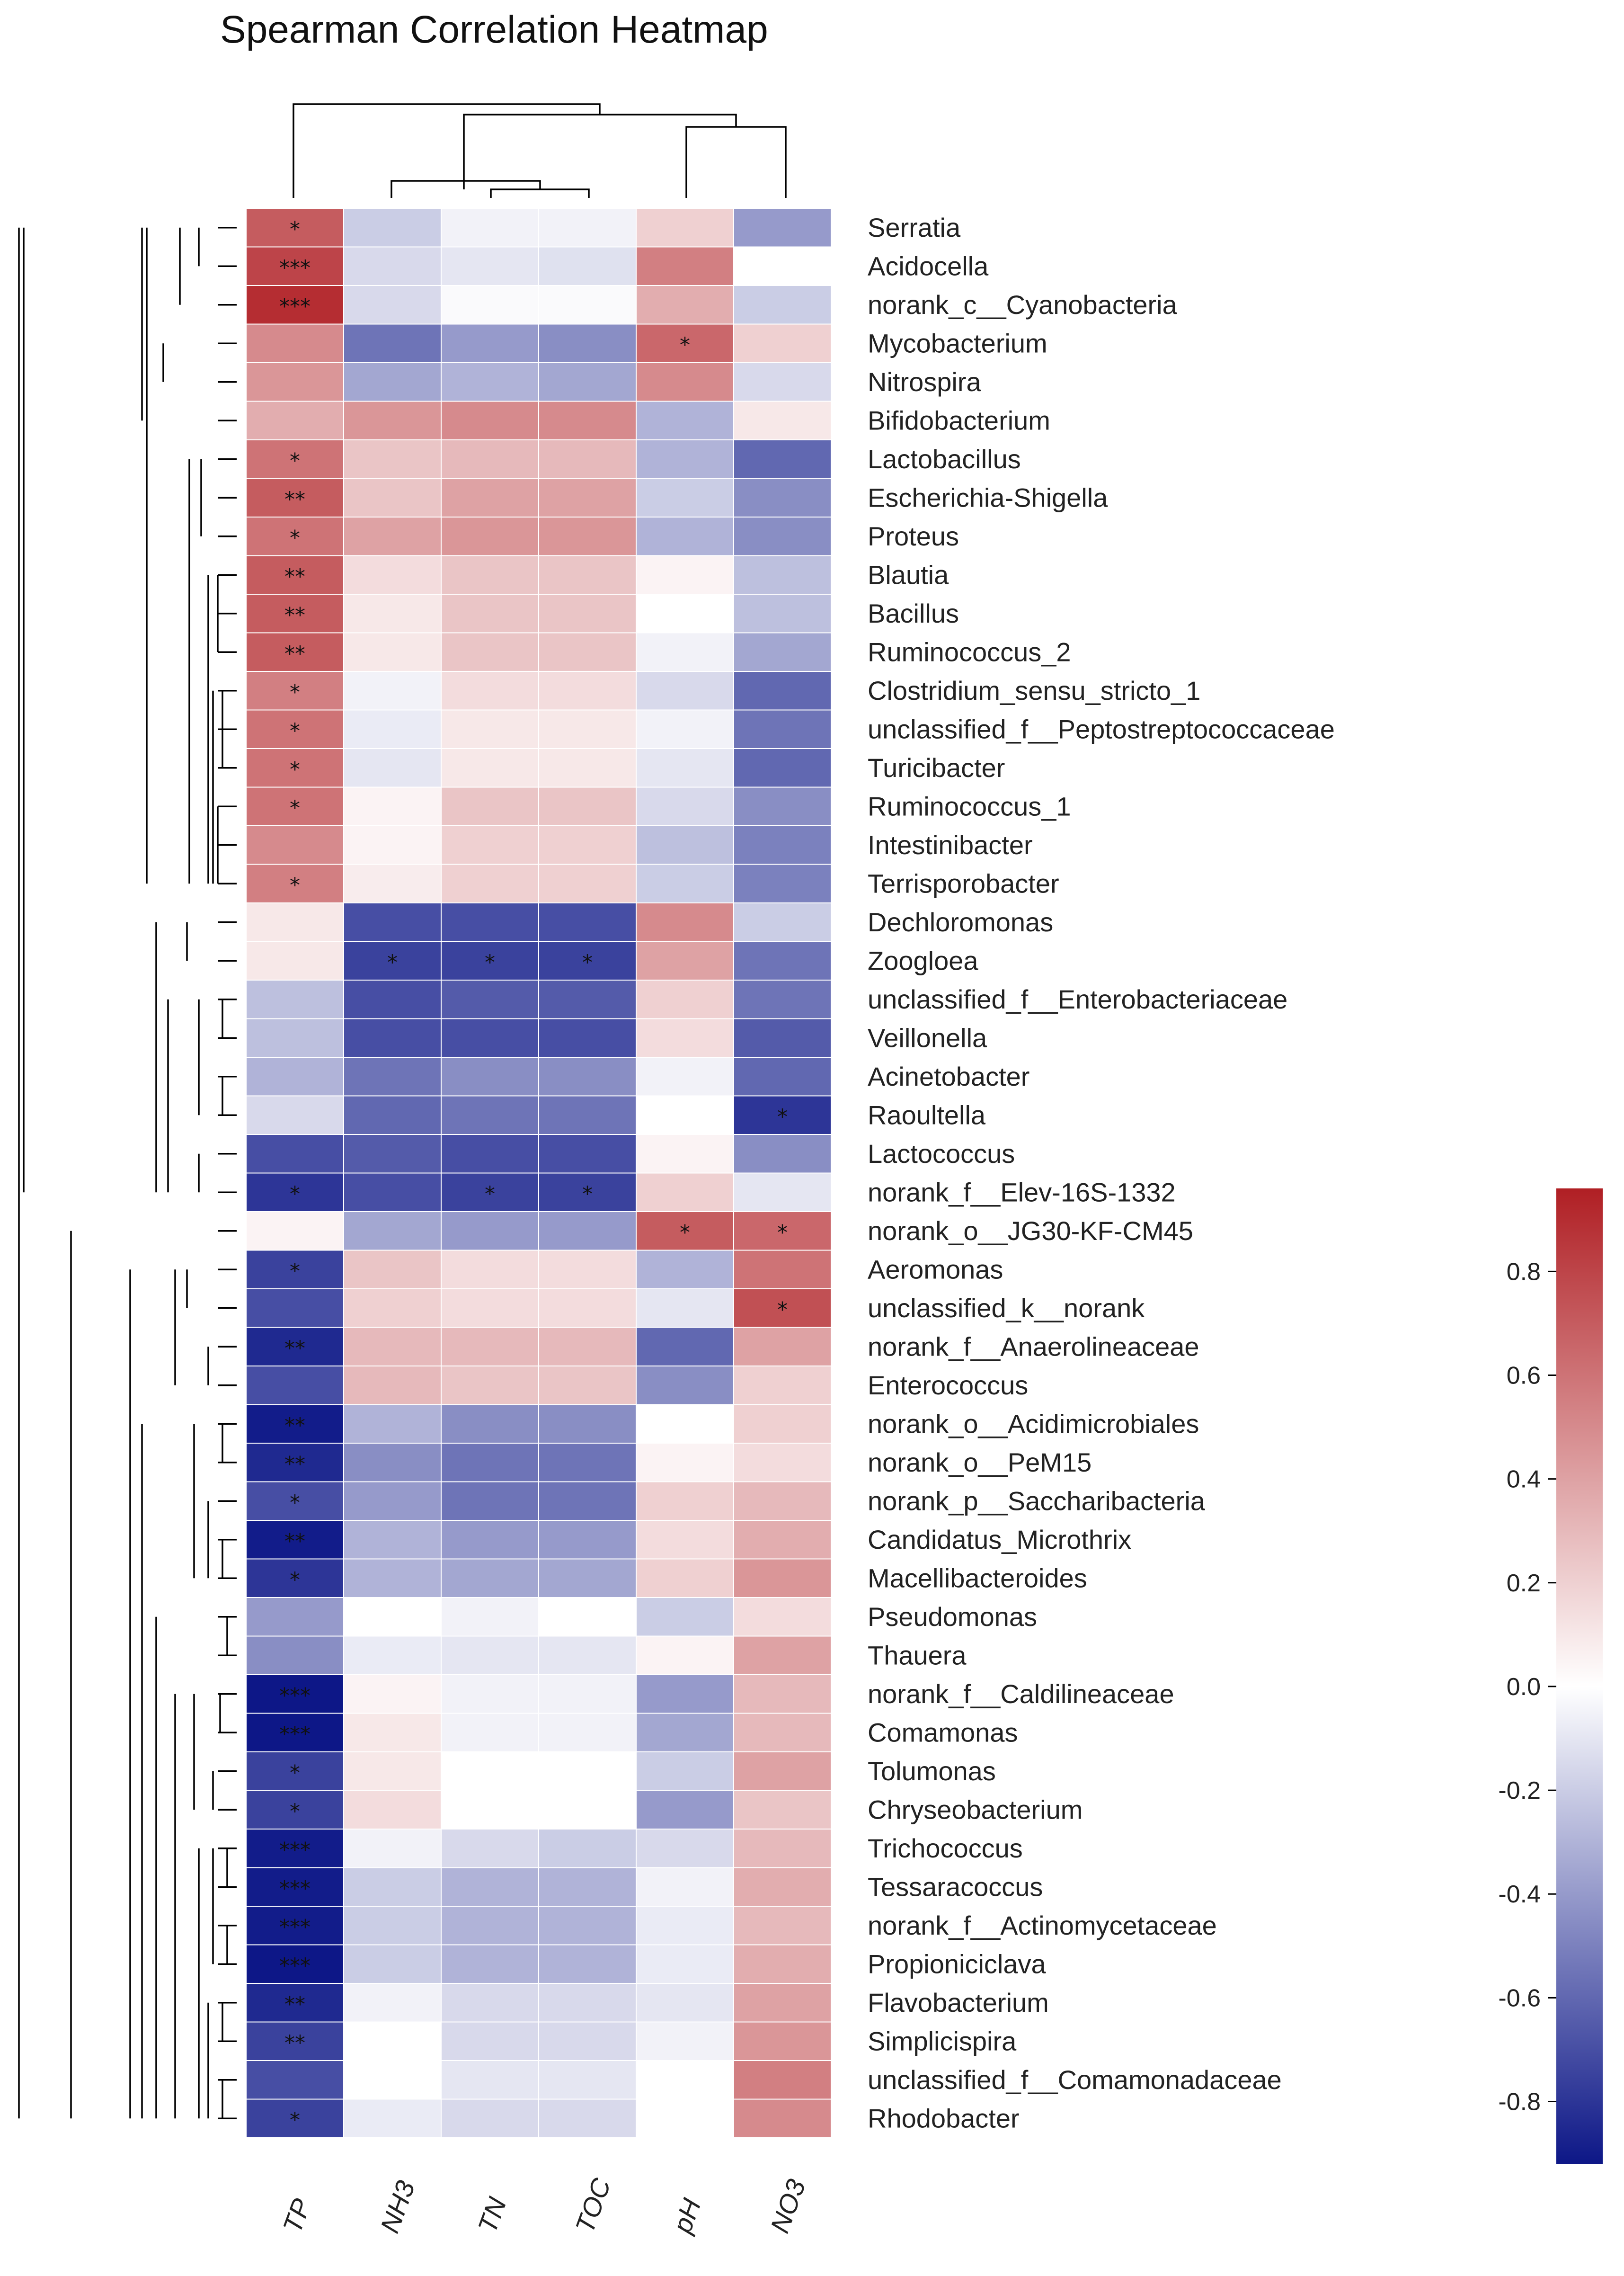 Image resolution: width=1624 pixels, height=2276 pixels. What do you see at coordinates (1034, 690) in the screenshot?
I see `row-label: Clostridium_sensu_stricto_1` at bounding box center [1034, 690].